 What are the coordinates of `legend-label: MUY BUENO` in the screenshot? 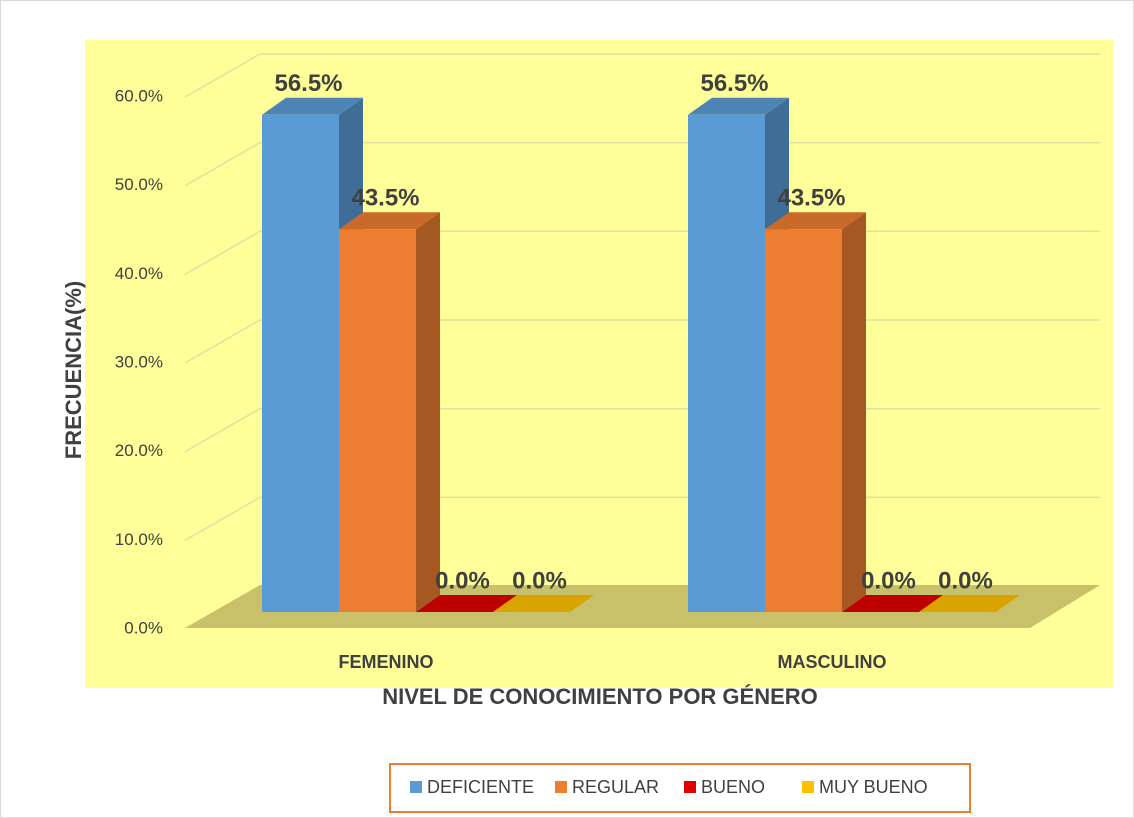 It's located at (873, 787).